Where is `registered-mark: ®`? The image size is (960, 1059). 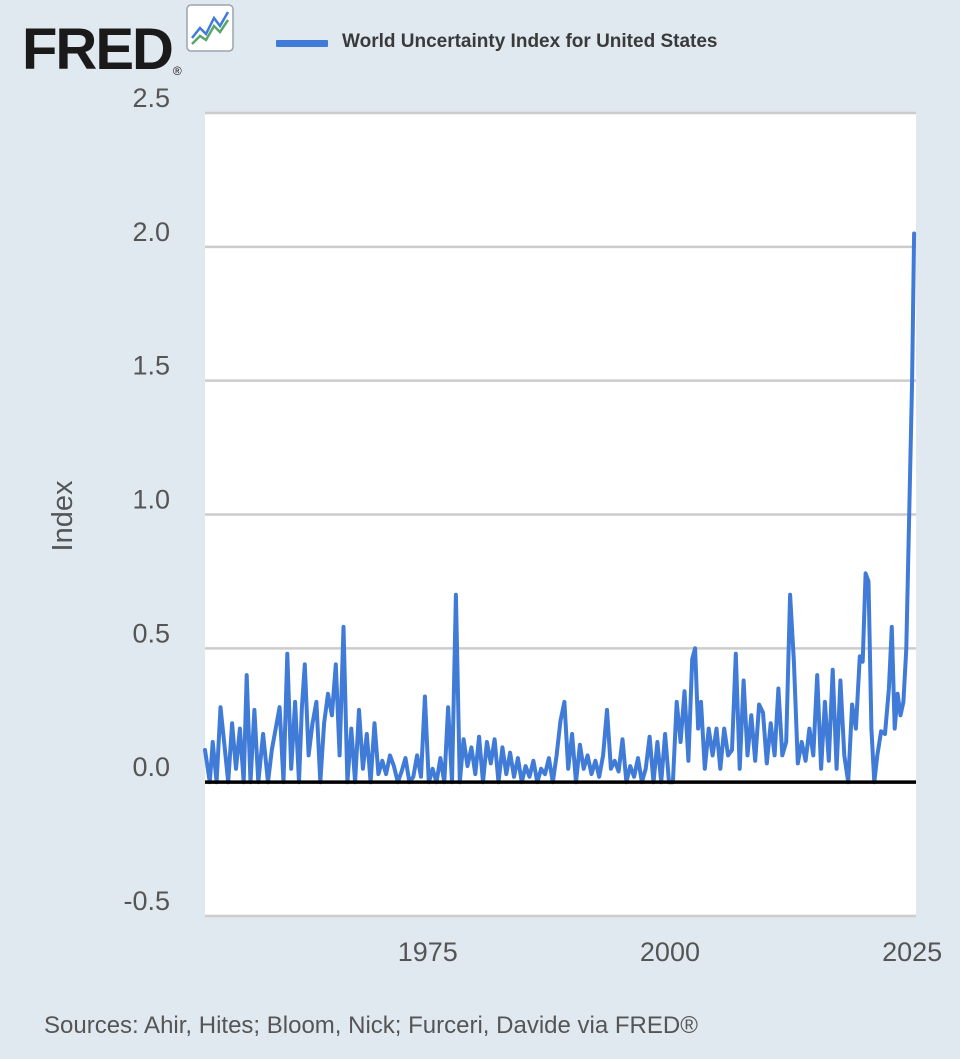 registered-mark: ® is located at coordinates (177, 71).